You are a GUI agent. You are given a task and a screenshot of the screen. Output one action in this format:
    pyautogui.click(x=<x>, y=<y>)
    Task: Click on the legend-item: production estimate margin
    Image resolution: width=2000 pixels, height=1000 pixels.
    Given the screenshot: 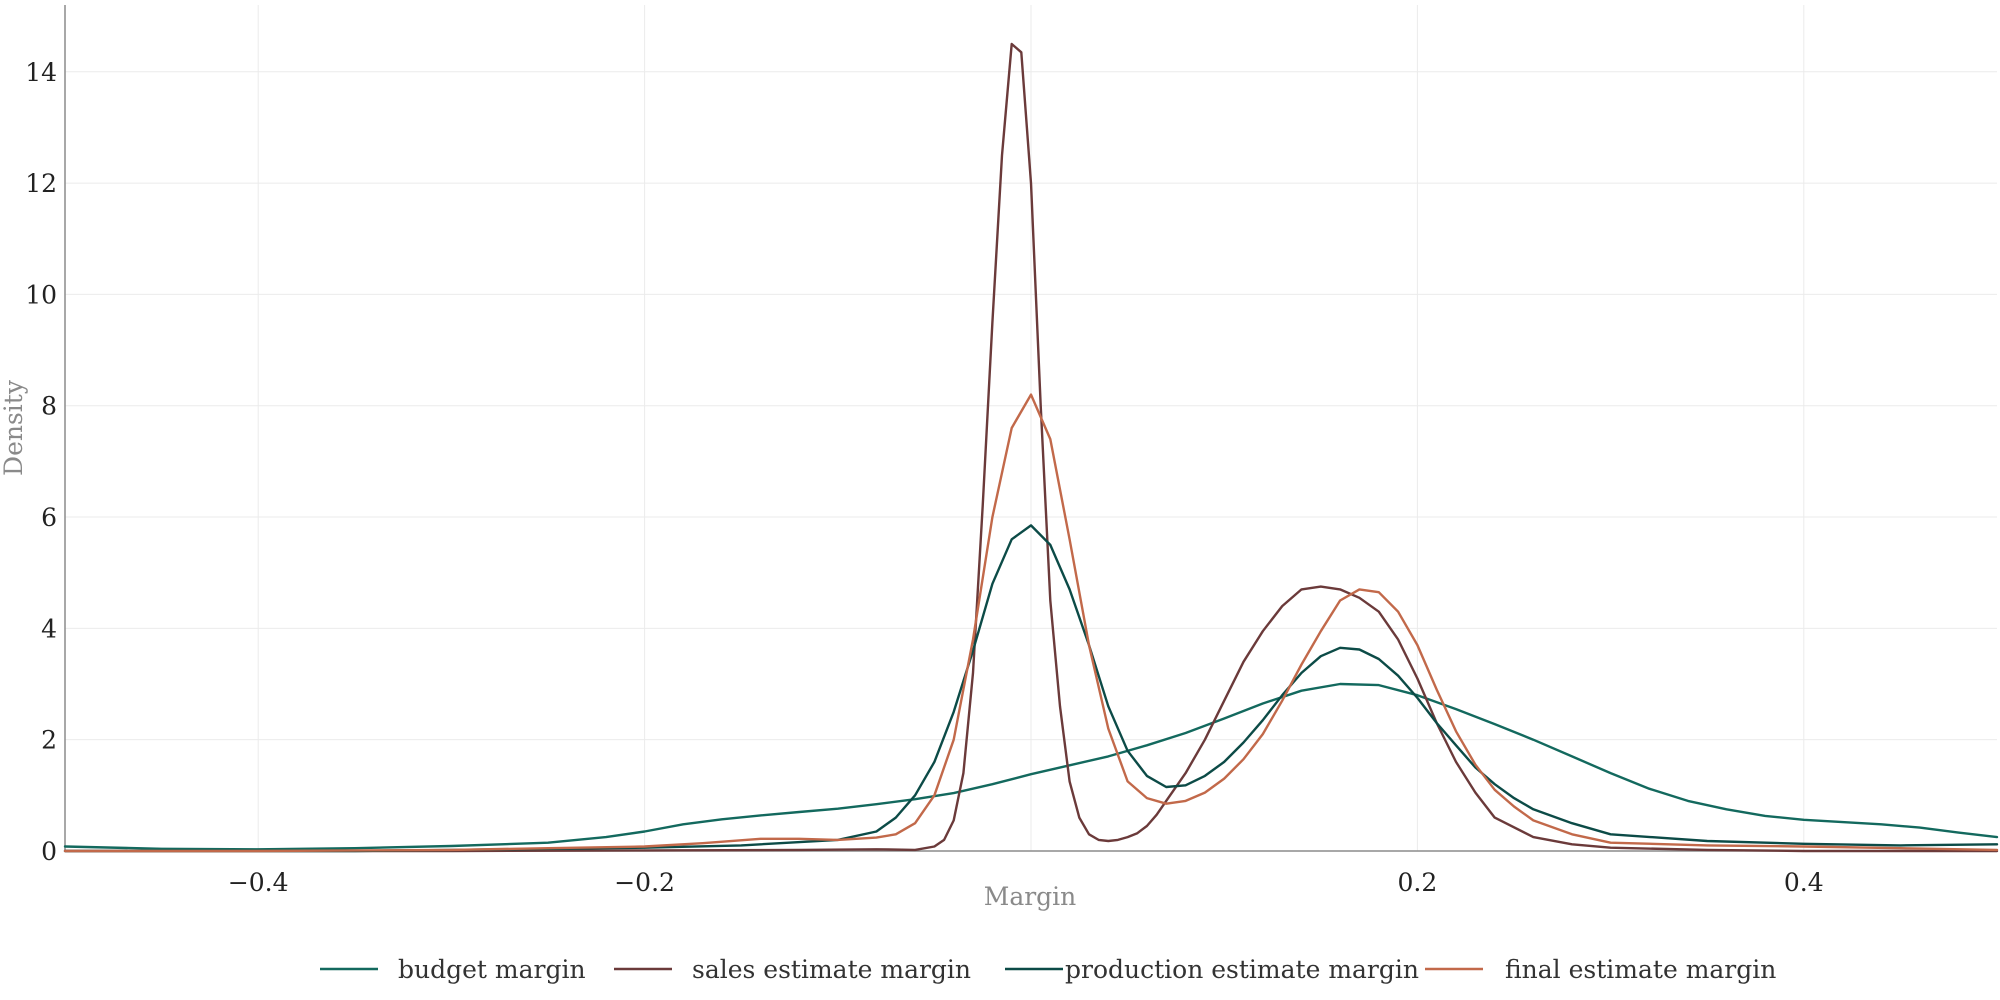 What is the action you would take?
    pyautogui.click(x=1212, y=969)
    